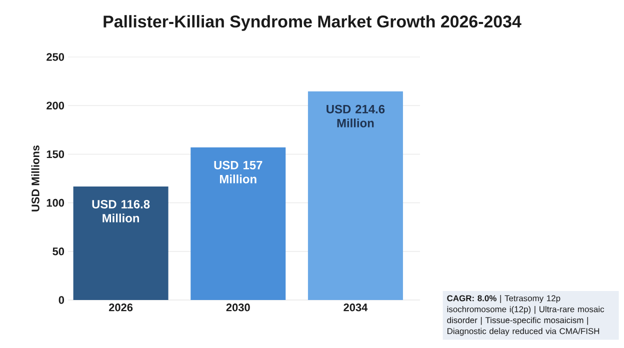  What do you see at coordinates (35, 178) in the screenshot?
I see `y-axis-title: USD Millions` at bounding box center [35, 178].